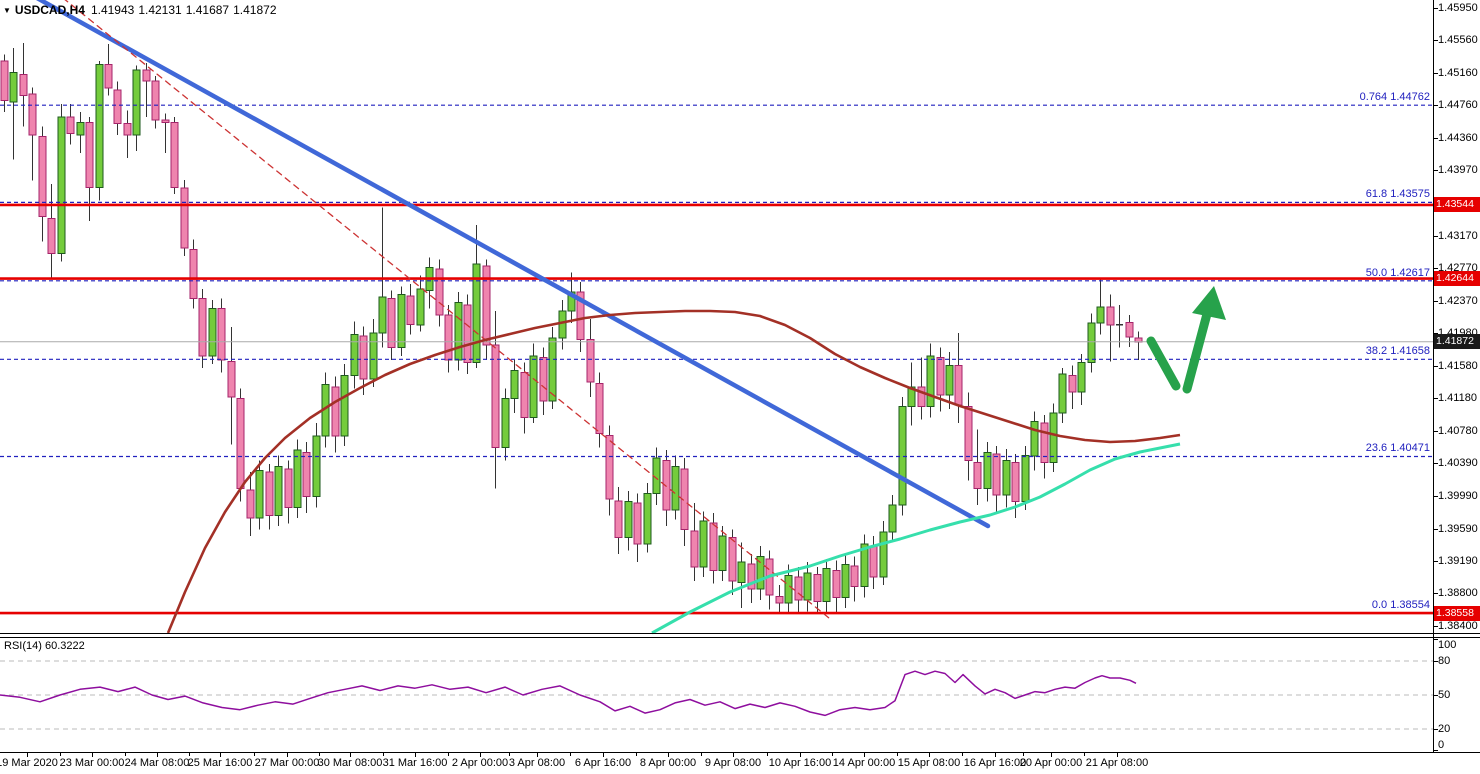  I want to click on price-axis-label: 1.44760, so click(1458, 105).